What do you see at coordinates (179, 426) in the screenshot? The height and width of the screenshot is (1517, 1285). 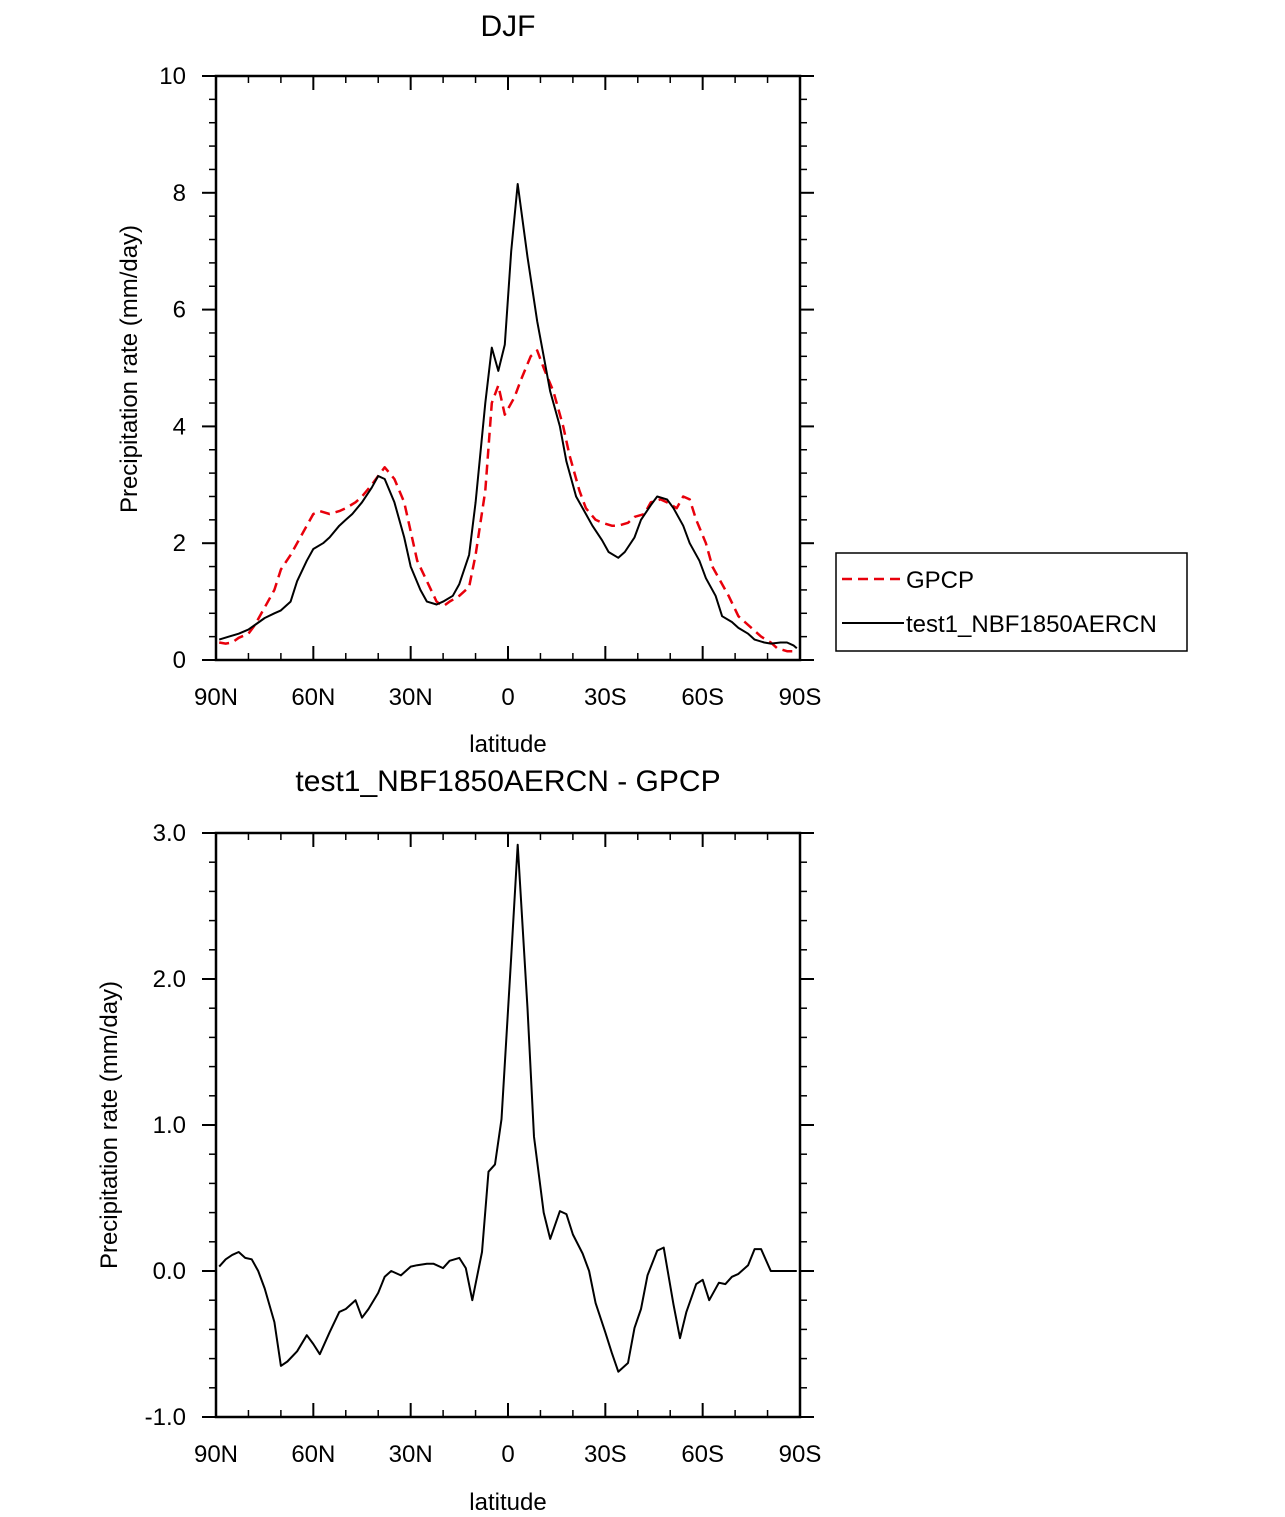 I see `y-tick-label: 4` at bounding box center [179, 426].